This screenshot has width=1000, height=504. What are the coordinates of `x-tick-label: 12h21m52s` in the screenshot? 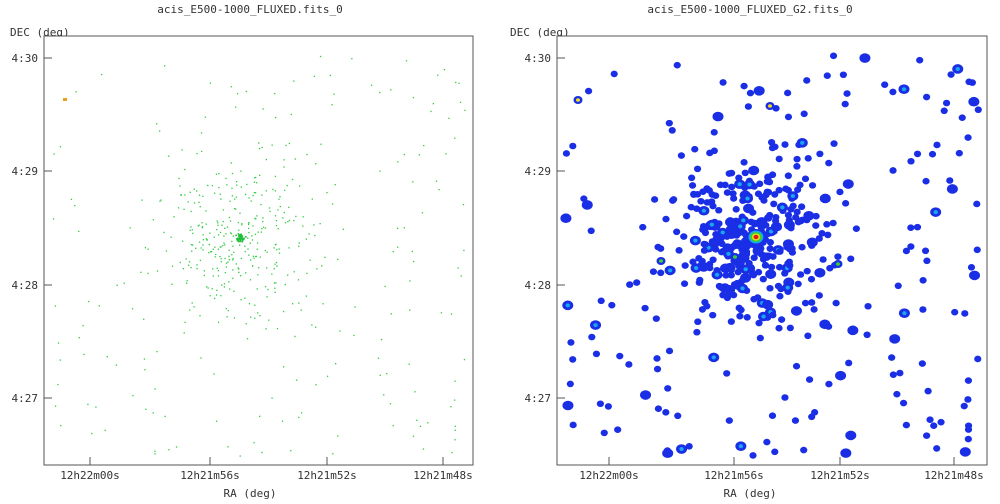 It's located at (327, 475).